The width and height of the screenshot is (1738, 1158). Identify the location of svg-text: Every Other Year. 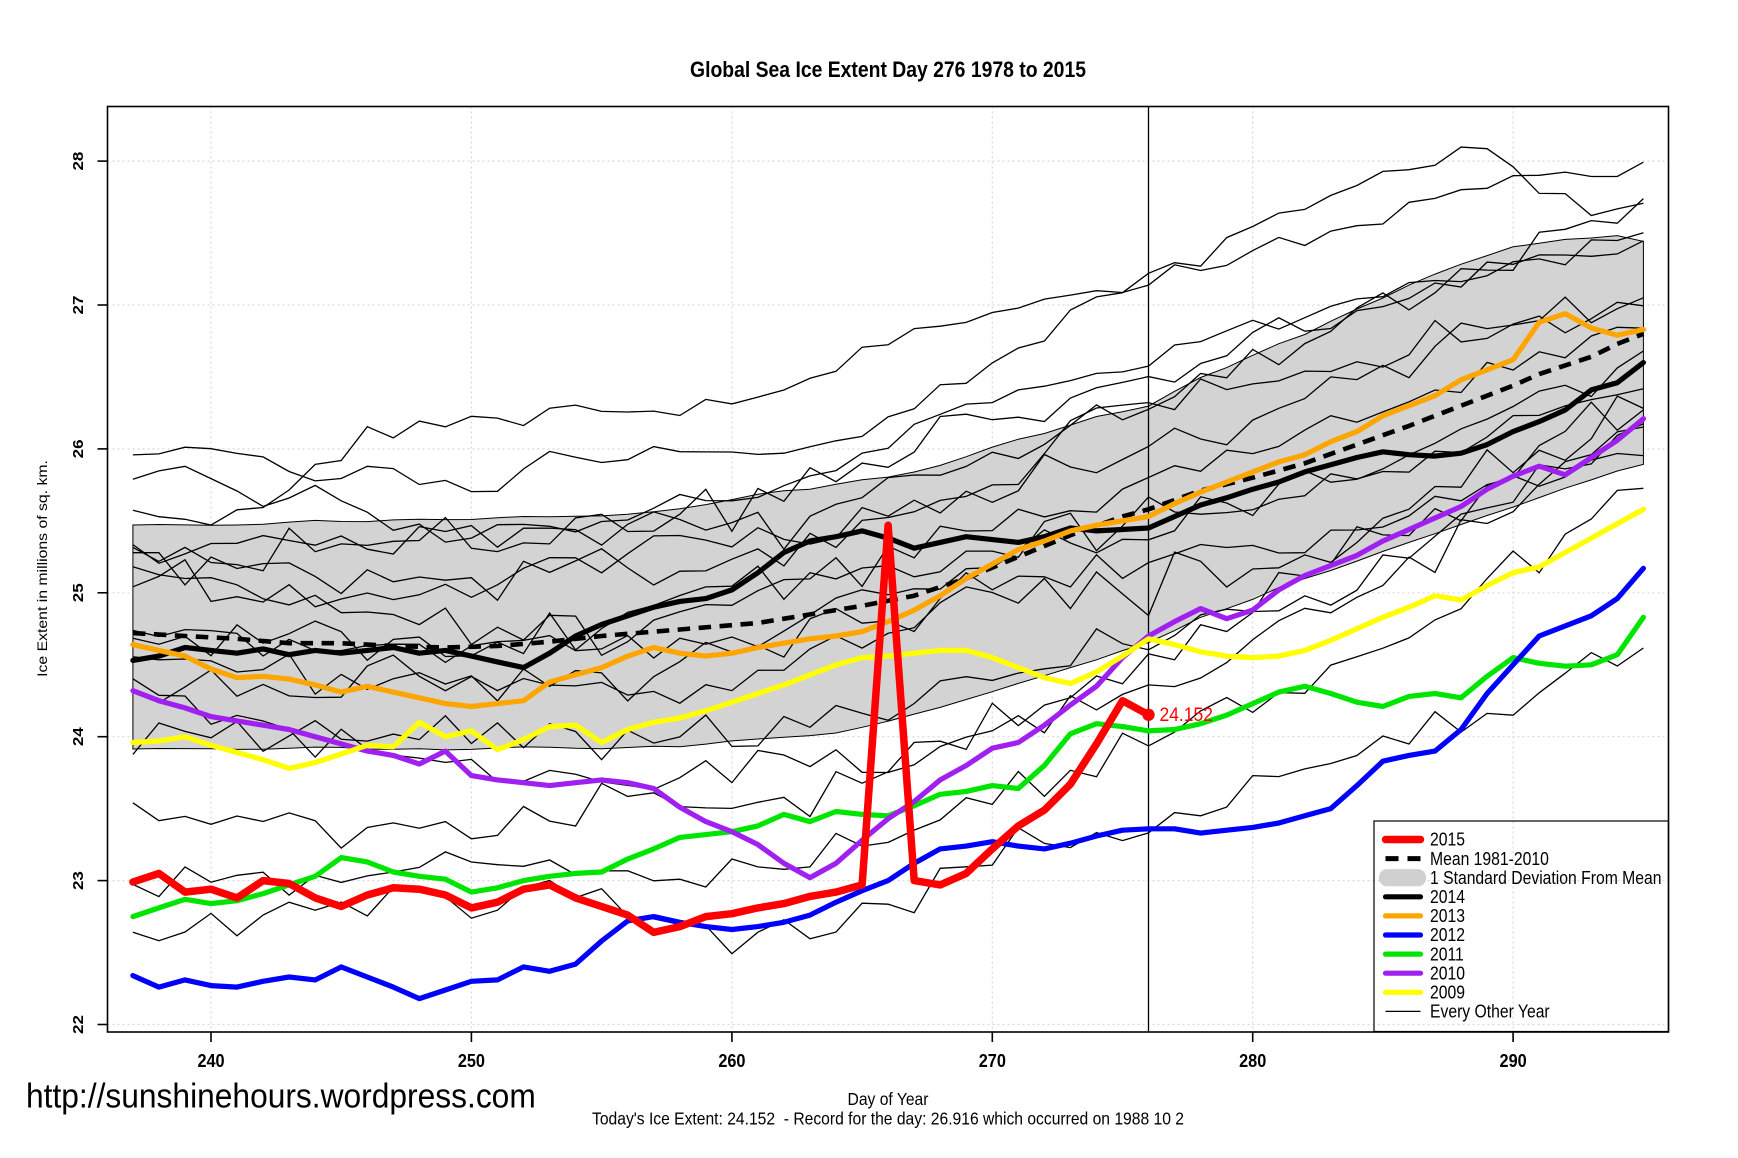
(1490, 1011).